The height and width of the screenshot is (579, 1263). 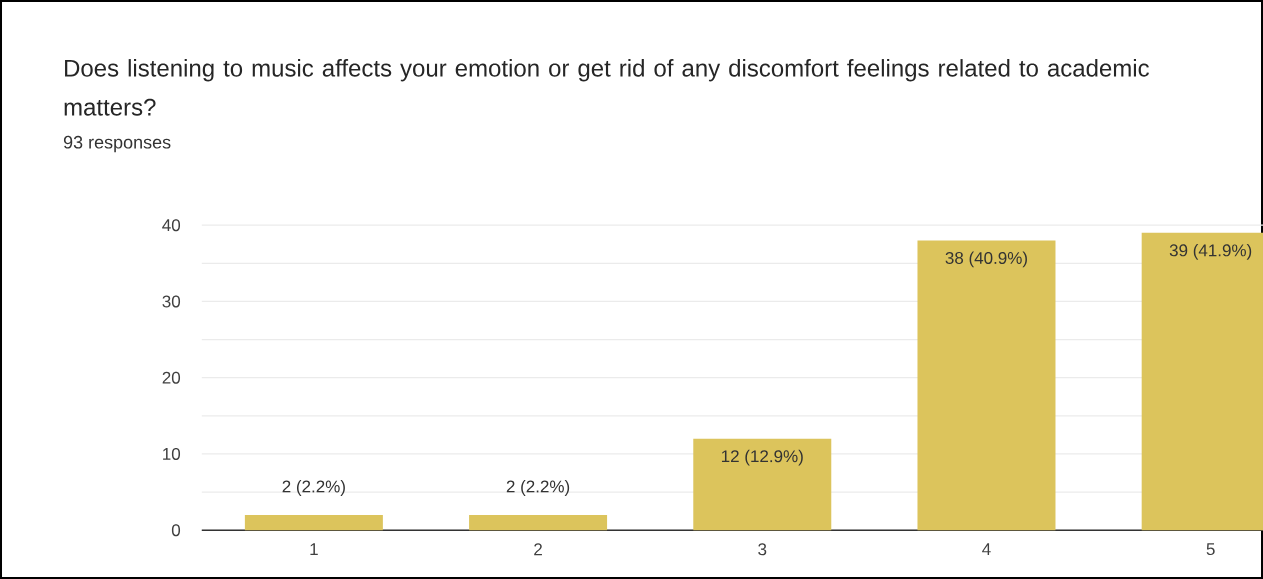 I want to click on chart-subtitle: 93 responses, so click(x=117, y=144).